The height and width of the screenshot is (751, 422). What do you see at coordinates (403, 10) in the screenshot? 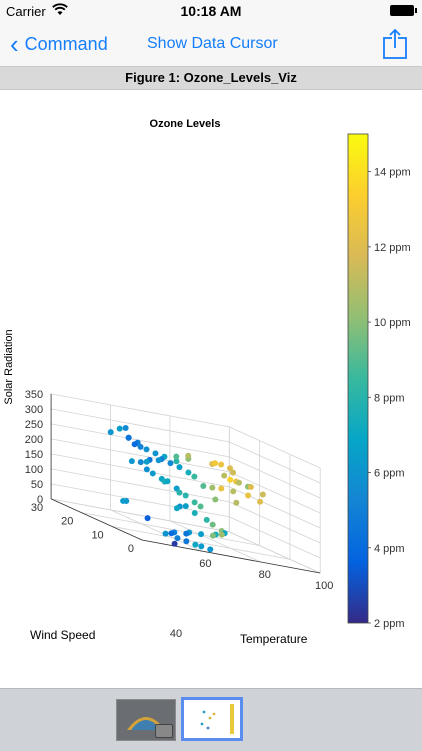
I see `battery-icon` at bounding box center [403, 10].